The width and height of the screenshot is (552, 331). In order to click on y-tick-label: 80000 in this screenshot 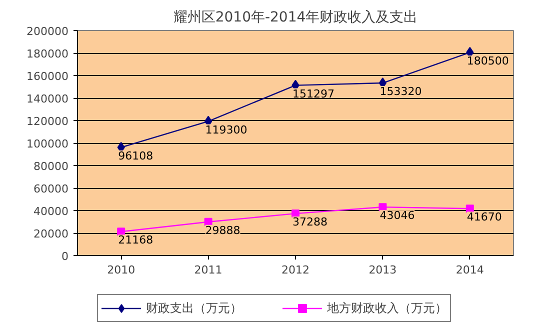, I will do `click(51, 166)`.